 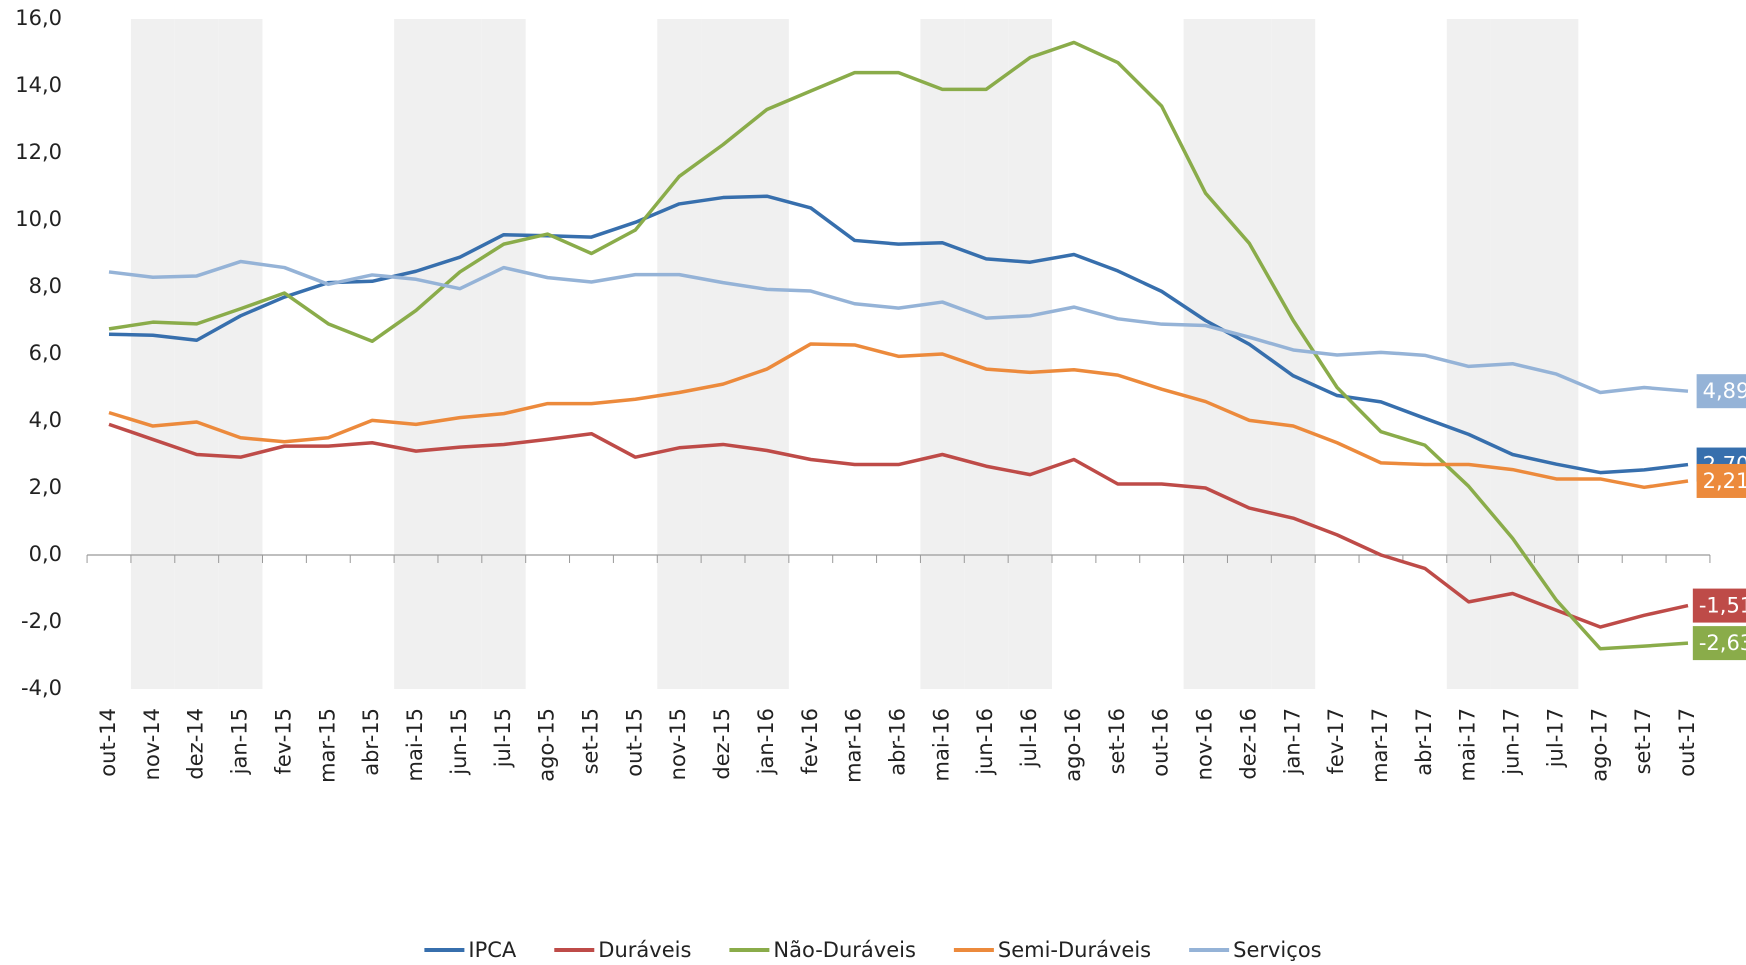 I want to click on x-tick-label: ago-17, so click(x=1599, y=745).